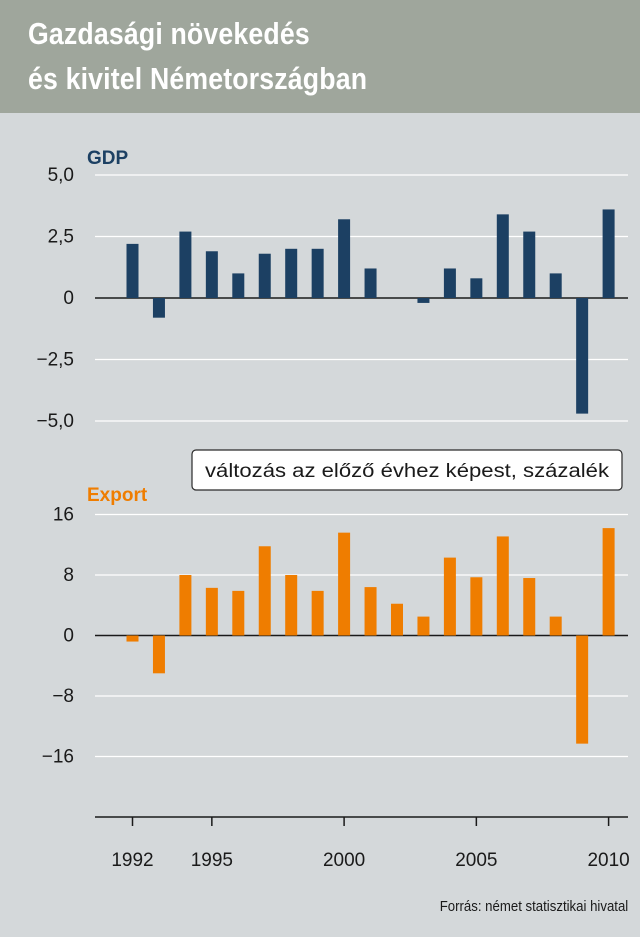  Describe the element at coordinates (476, 860) in the screenshot. I see `x-axis-tick-label: 2005` at that location.